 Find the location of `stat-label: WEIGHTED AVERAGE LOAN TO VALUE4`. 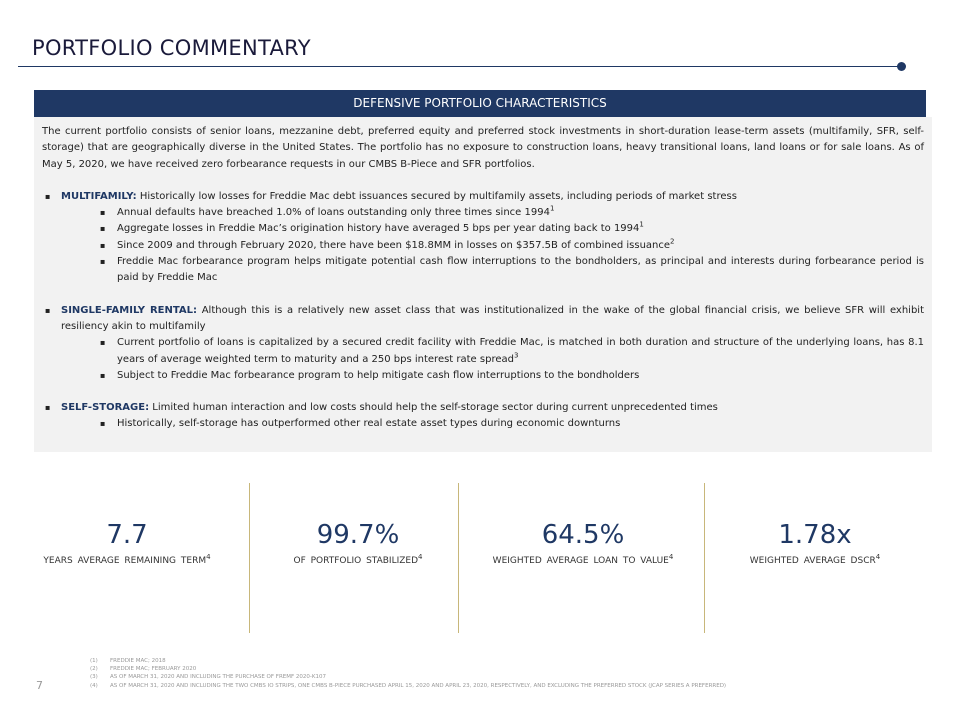

stat-label: WEIGHTED AVERAGE LOAN TO VALUE4 is located at coordinates (583, 560).